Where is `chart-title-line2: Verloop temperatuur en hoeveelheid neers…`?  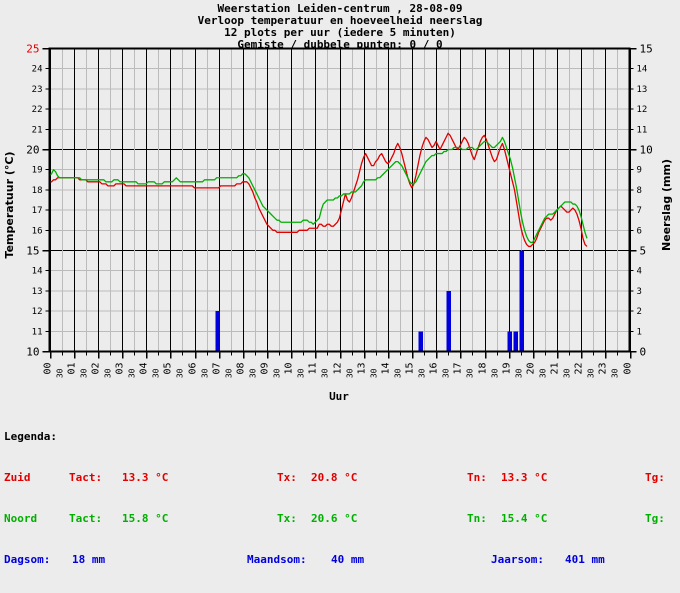
chart-title-line2: Verloop temperatuur en hoeveelheid neers… is located at coordinates (340, 20).